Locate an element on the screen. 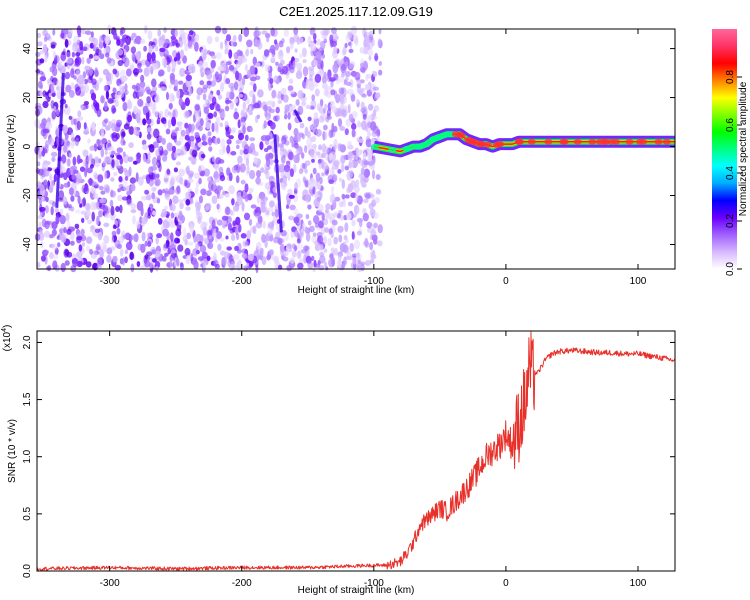 Image resolution: width=750 pixels, height=600 pixels. svg-text: (x104) is located at coordinates (7, 338).